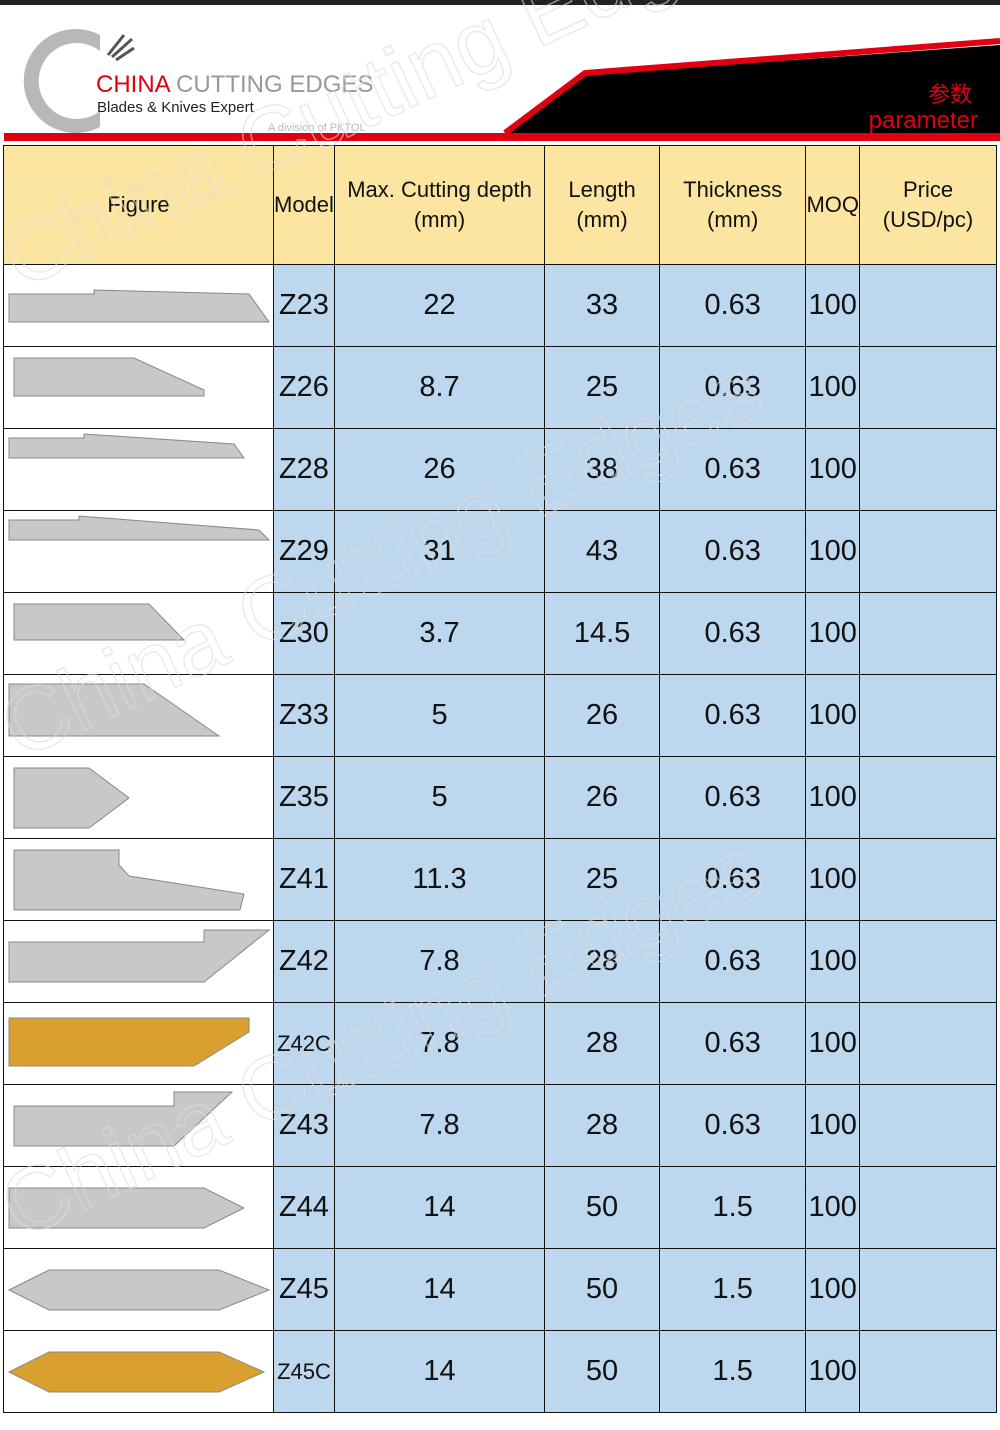  I want to click on table-row: Z26 8.7 25 0.63 100, so click(500, 387).